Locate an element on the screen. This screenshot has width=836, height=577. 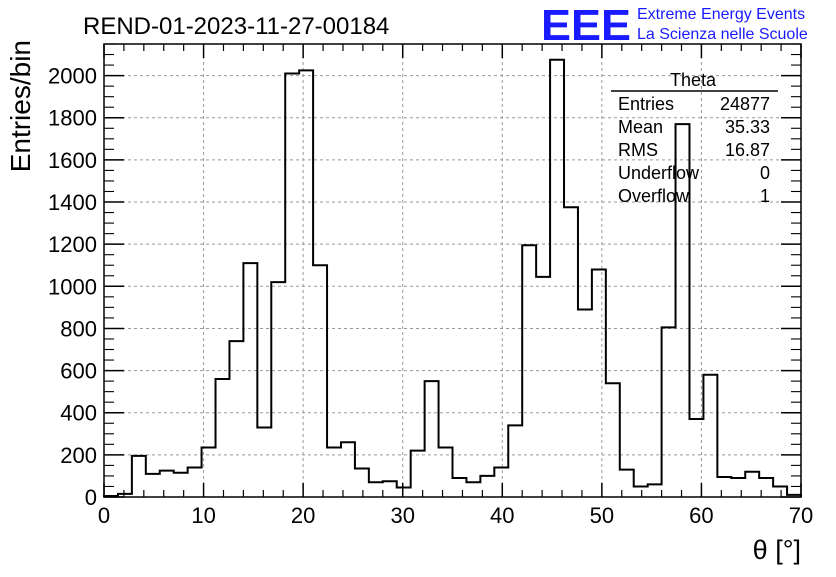
y-tick-label: 1000 is located at coordinates (72, 286).